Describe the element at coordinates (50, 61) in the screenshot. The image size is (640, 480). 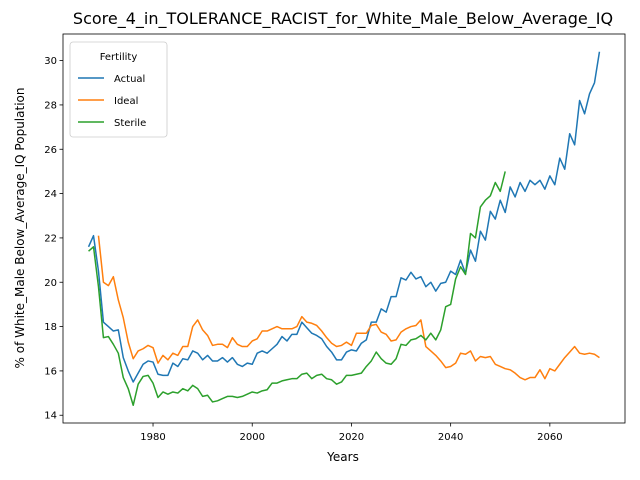
I see `y-tick-label: 30` at that location.